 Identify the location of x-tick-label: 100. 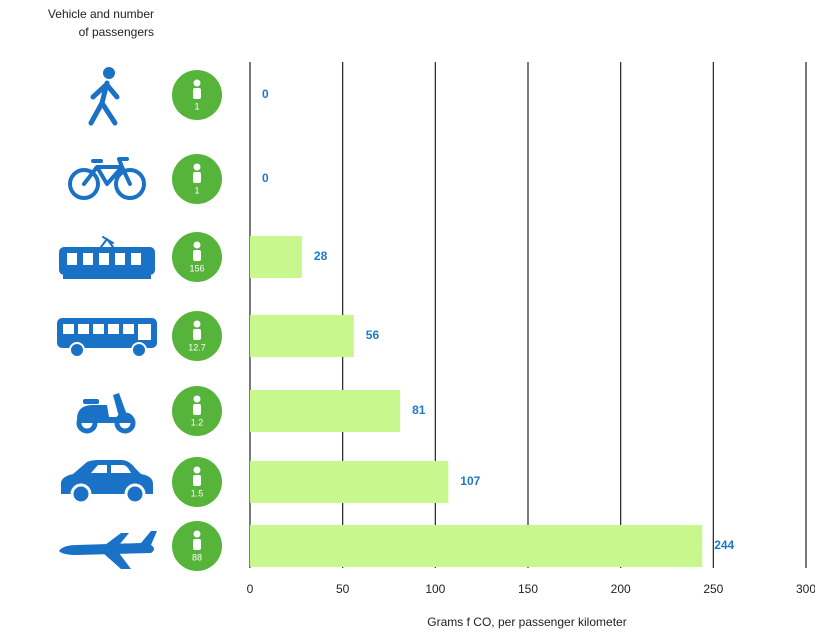
(435, 589).